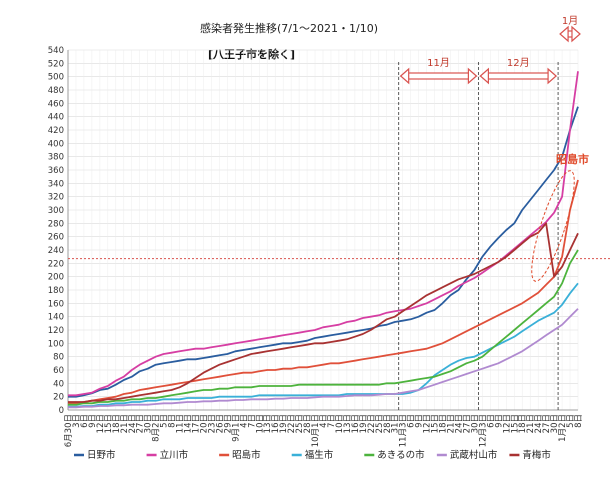  I want to click on x-tick-label: 11月3日, so click(404, 430).